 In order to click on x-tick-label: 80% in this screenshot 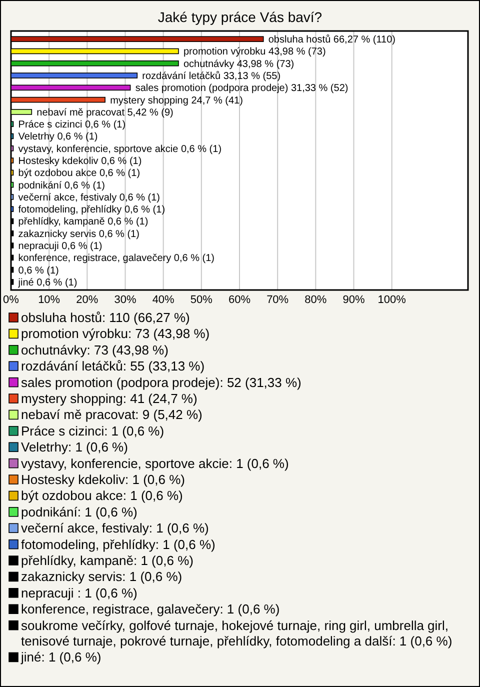, I will do `click(315, 300)`.